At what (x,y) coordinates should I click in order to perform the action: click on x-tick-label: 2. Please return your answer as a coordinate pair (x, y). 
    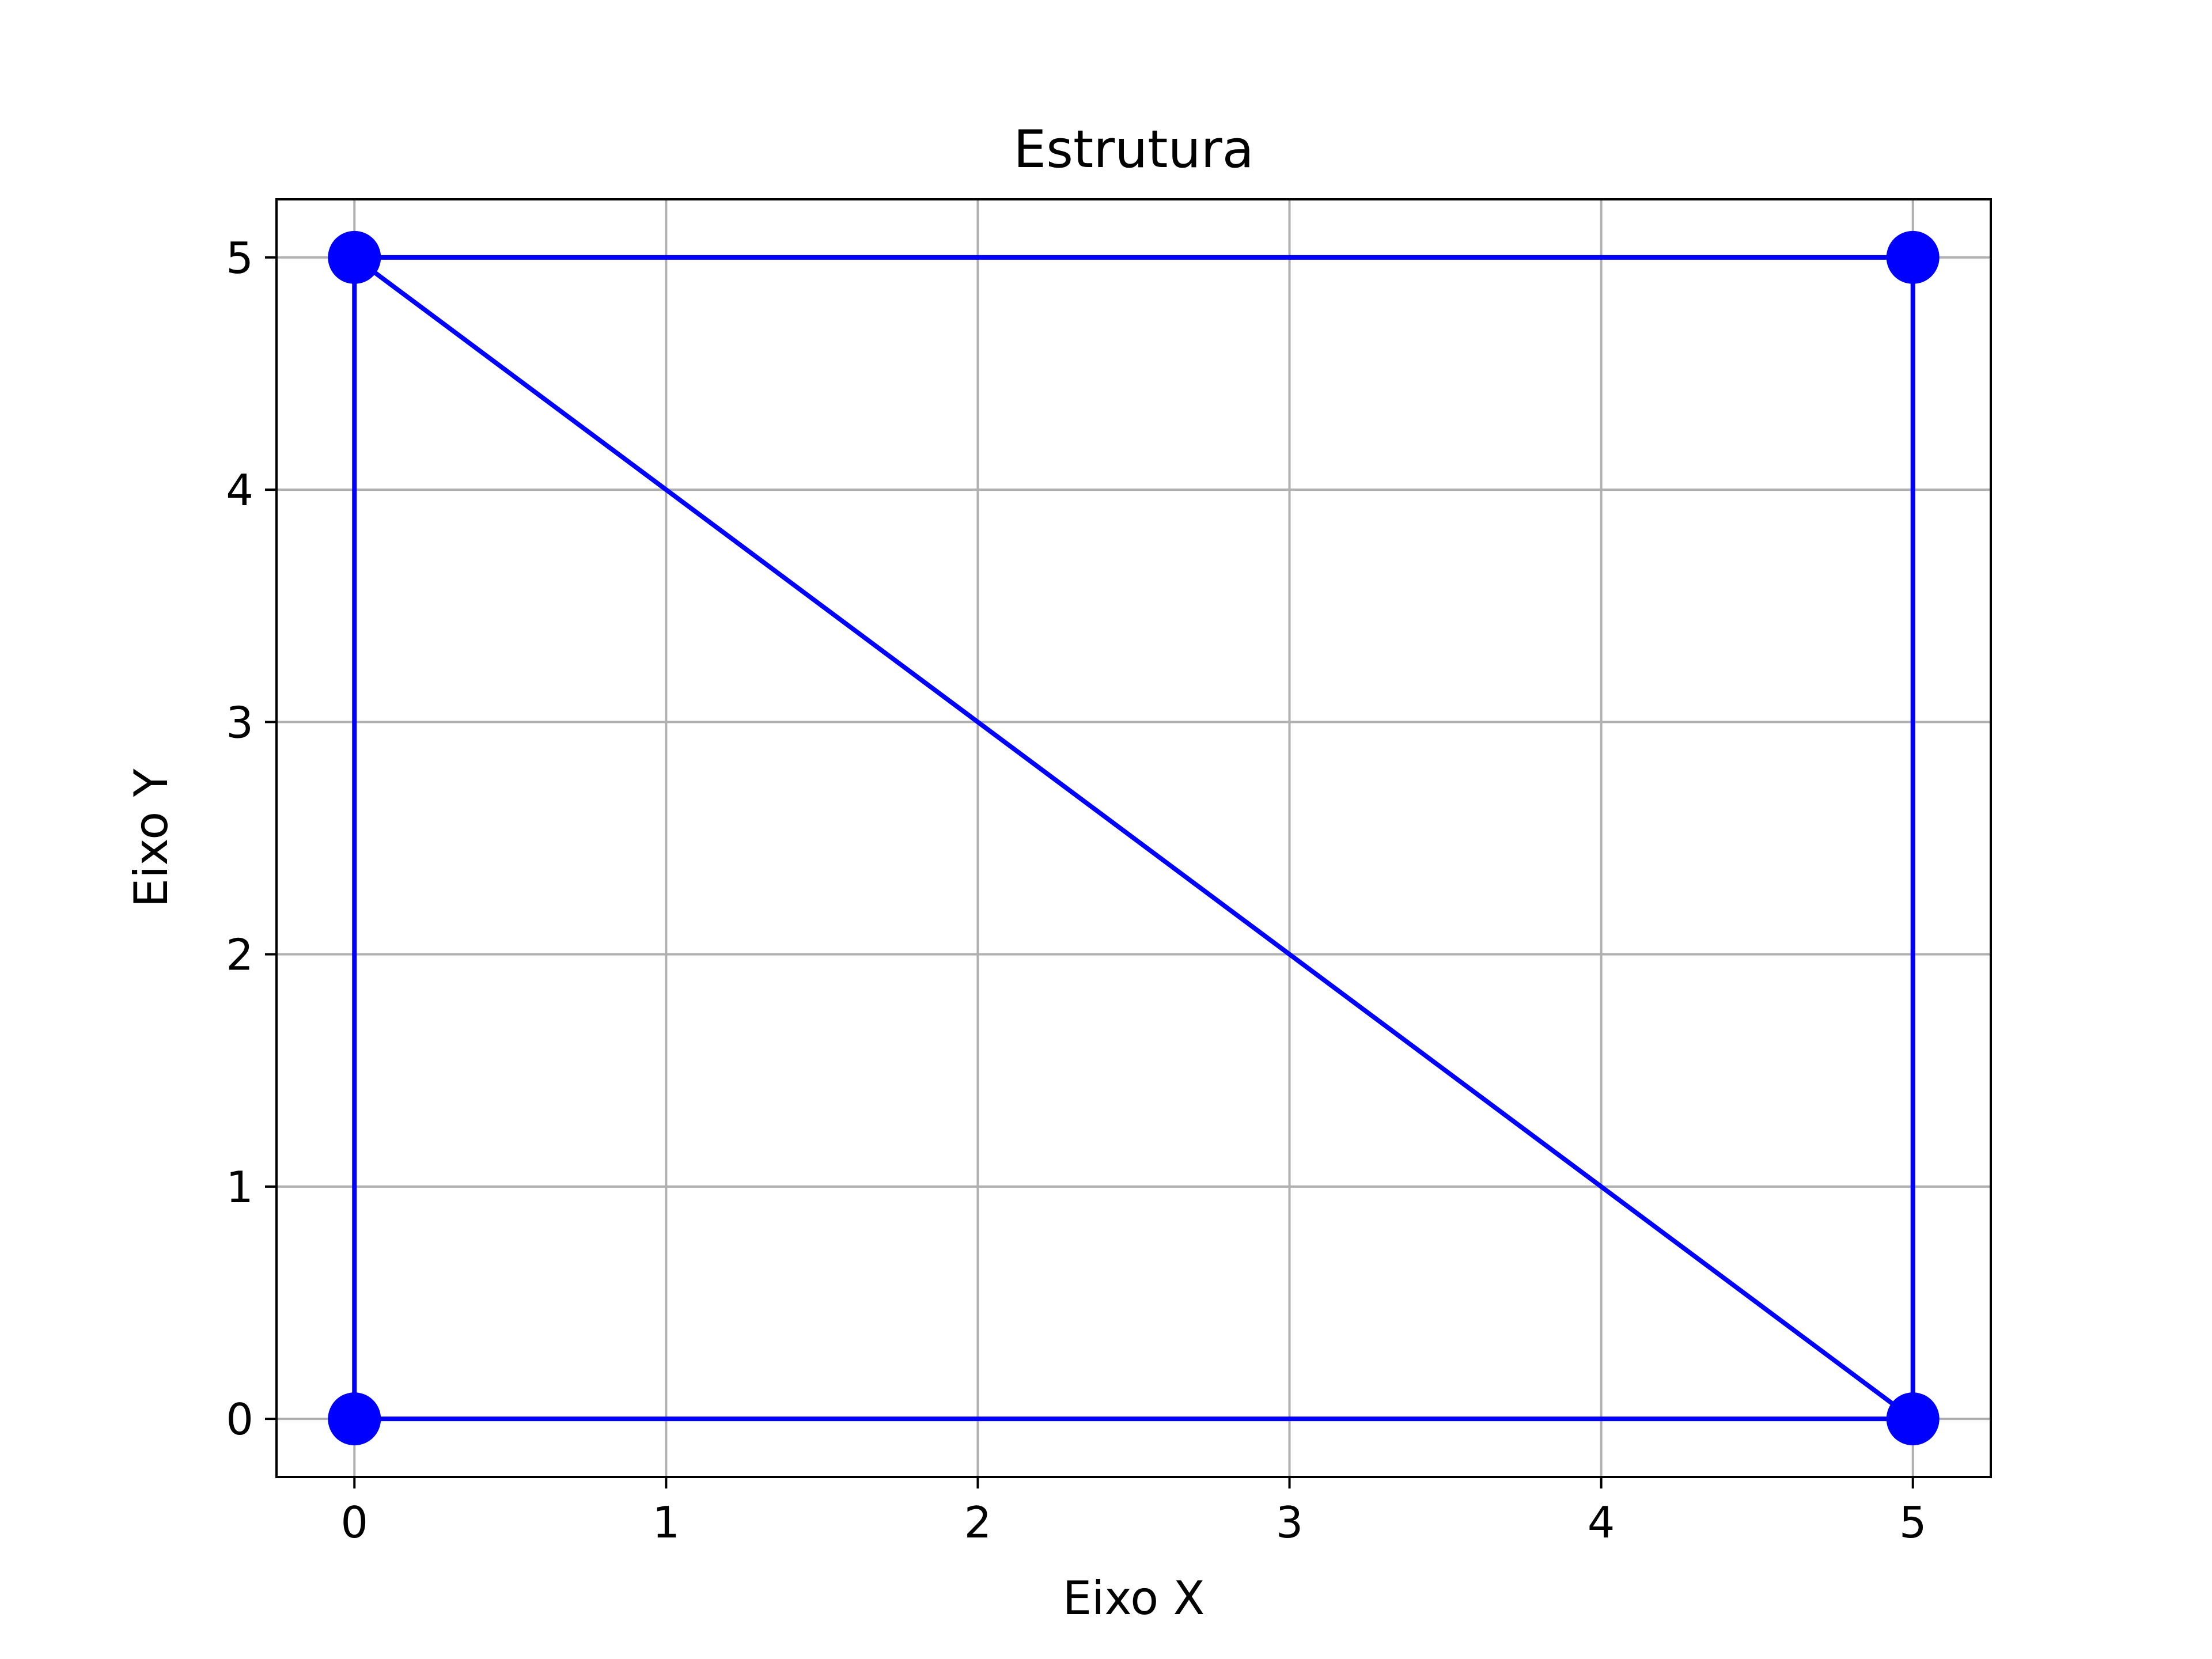
    Looking at the image, I should click on (978, 1522).